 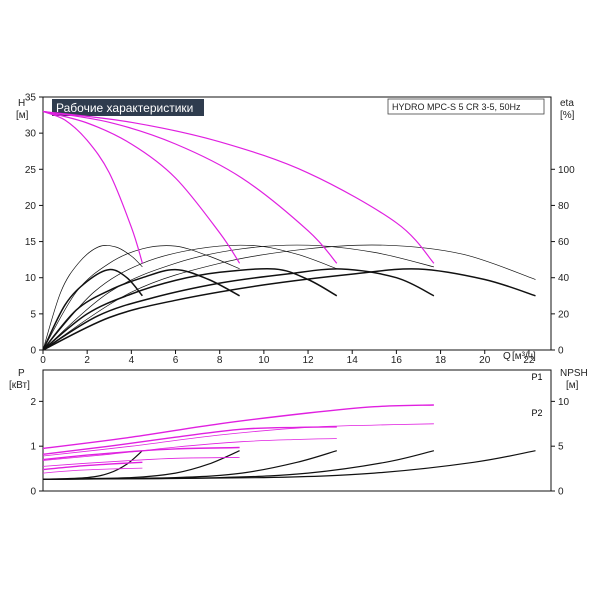 I want to click on flow-tick-label: 2, so click(x=87, y=360).